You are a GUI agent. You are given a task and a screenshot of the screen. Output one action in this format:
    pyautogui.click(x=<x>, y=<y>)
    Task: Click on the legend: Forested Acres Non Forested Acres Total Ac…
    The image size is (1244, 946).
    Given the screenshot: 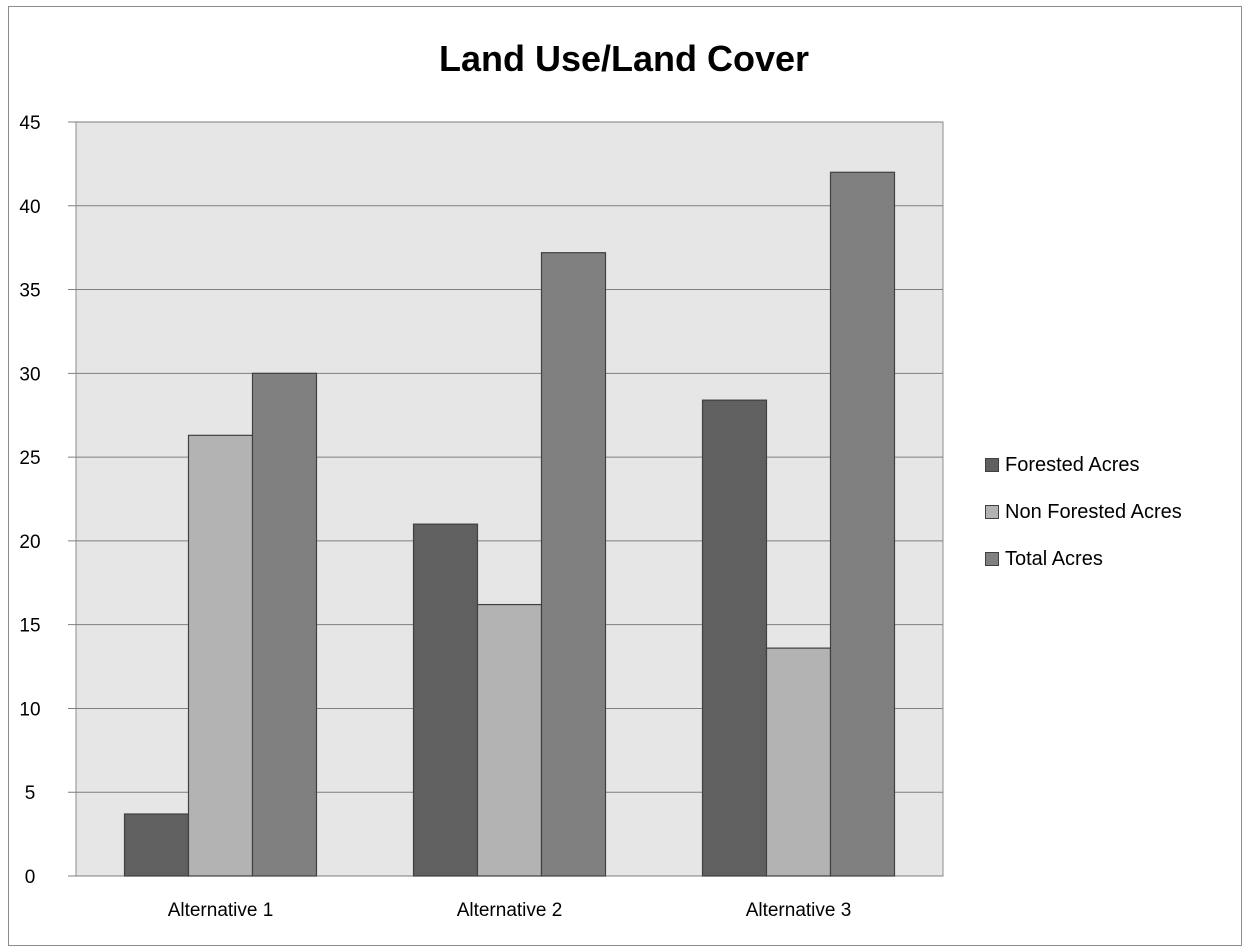 What is the action you would take?
    pyautogui.click(x=1083, y=523)
    